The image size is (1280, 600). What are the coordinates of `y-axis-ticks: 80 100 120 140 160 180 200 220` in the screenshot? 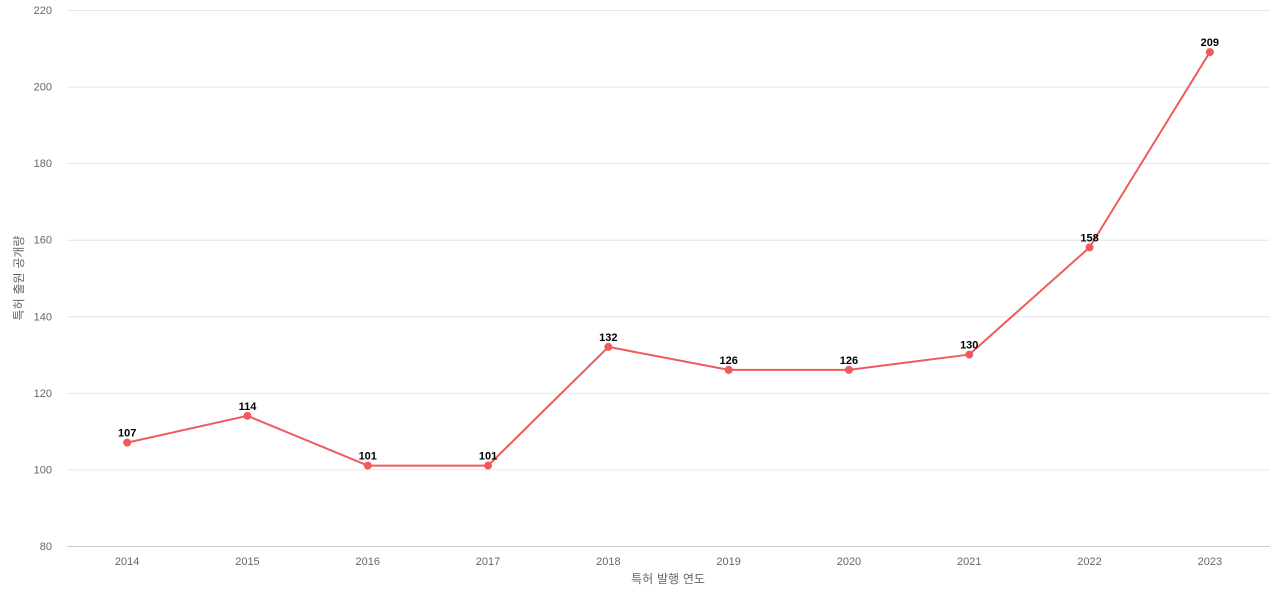 It's located at (43, 279).